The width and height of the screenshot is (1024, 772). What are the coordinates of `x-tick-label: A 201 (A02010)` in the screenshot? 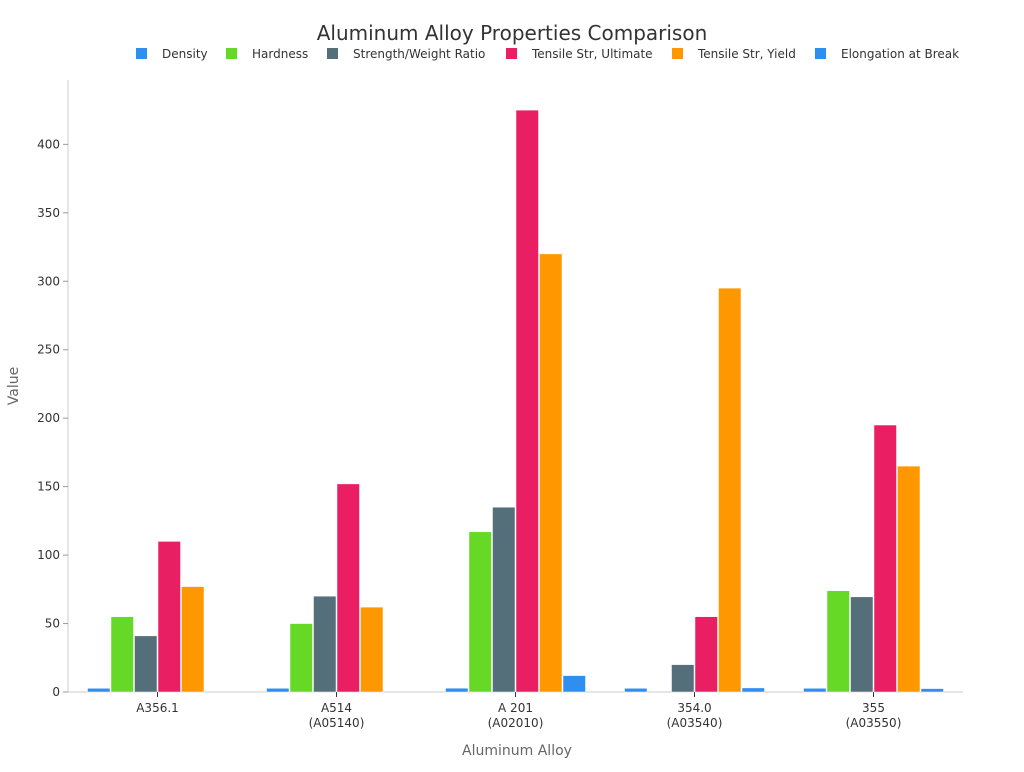 It's located at (516, 715).